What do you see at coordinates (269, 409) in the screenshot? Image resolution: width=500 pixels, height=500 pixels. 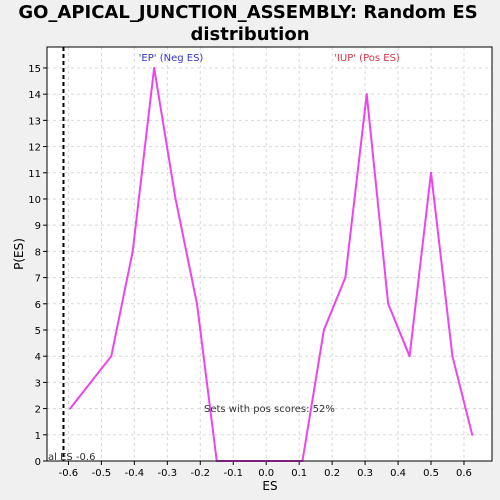 I see `pos-scores-label: Sets with pos scores: 52%` at bounding box center [269, 409].